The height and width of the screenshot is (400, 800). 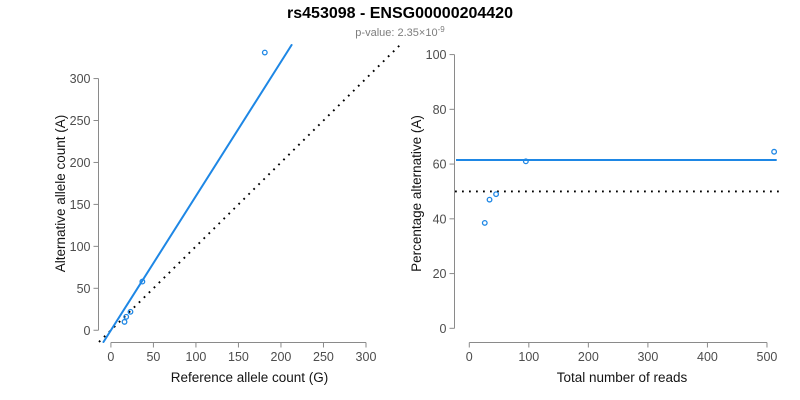 I want to click on x-tick-label: 50, so click(x=153, y=357).